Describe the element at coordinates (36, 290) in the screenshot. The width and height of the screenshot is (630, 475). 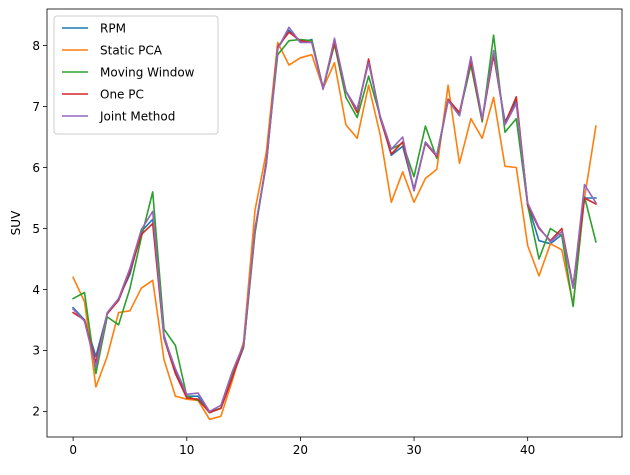
I see `y-tick-label: 4` at that location.